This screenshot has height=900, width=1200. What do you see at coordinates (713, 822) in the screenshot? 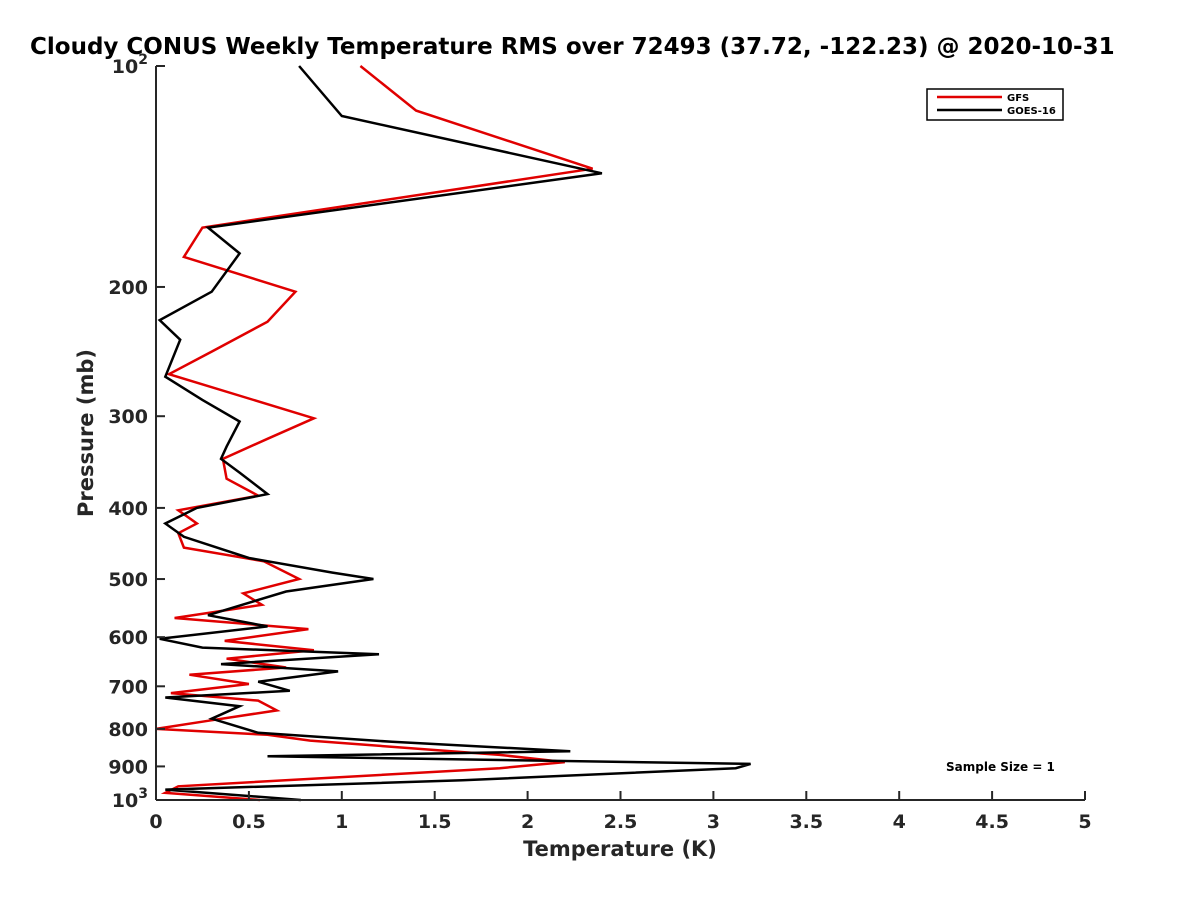
I see `x-tick-label: 3` at bounding box center [713, 822].